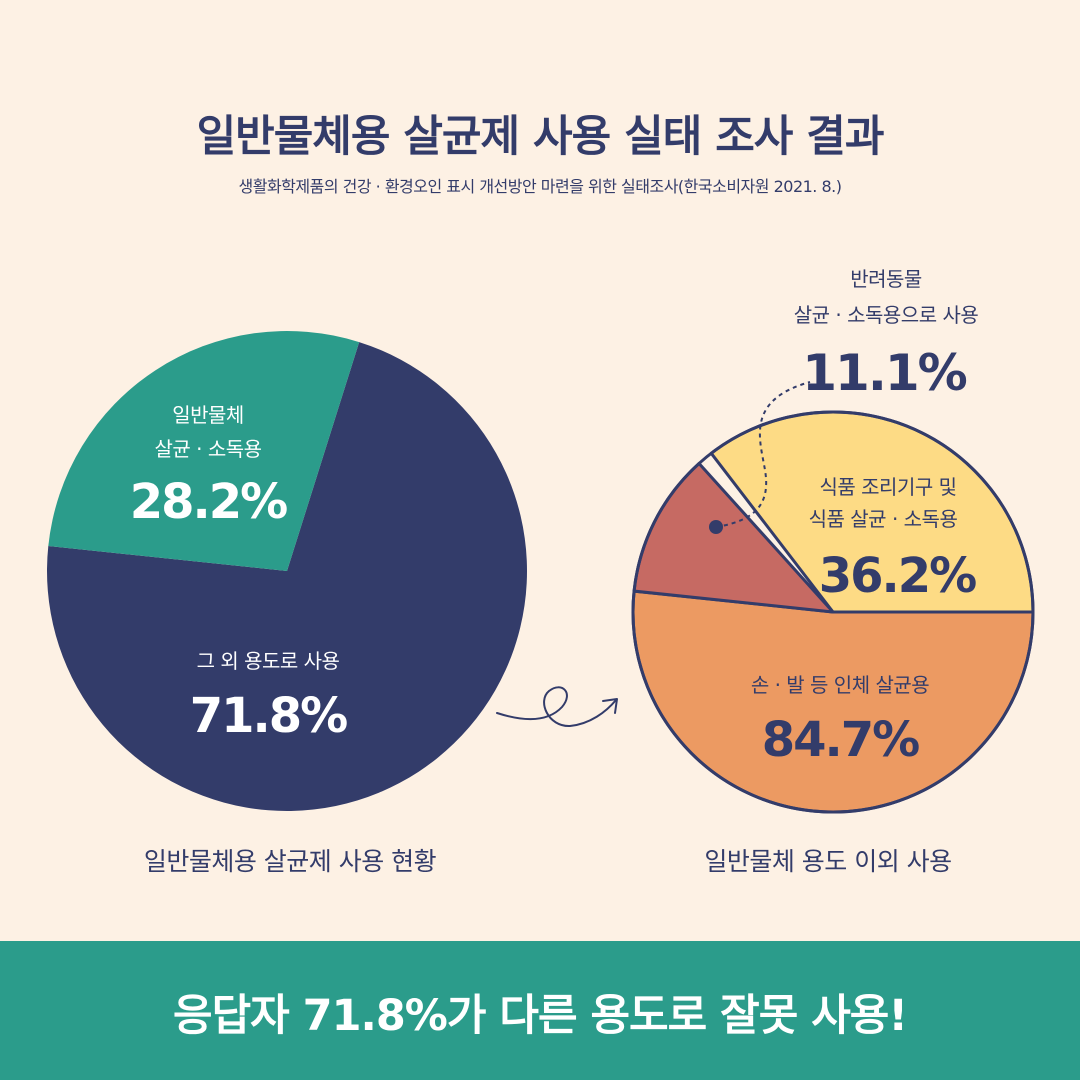 The height and width of the screenshot is (1080, 1080). What do you see at coordinates (540, 1016) in the screenshot?
I see `banner-text: 응답자 71.8%가 다른 용도로 잘못 사용!` at bounding box center [540, 1016].